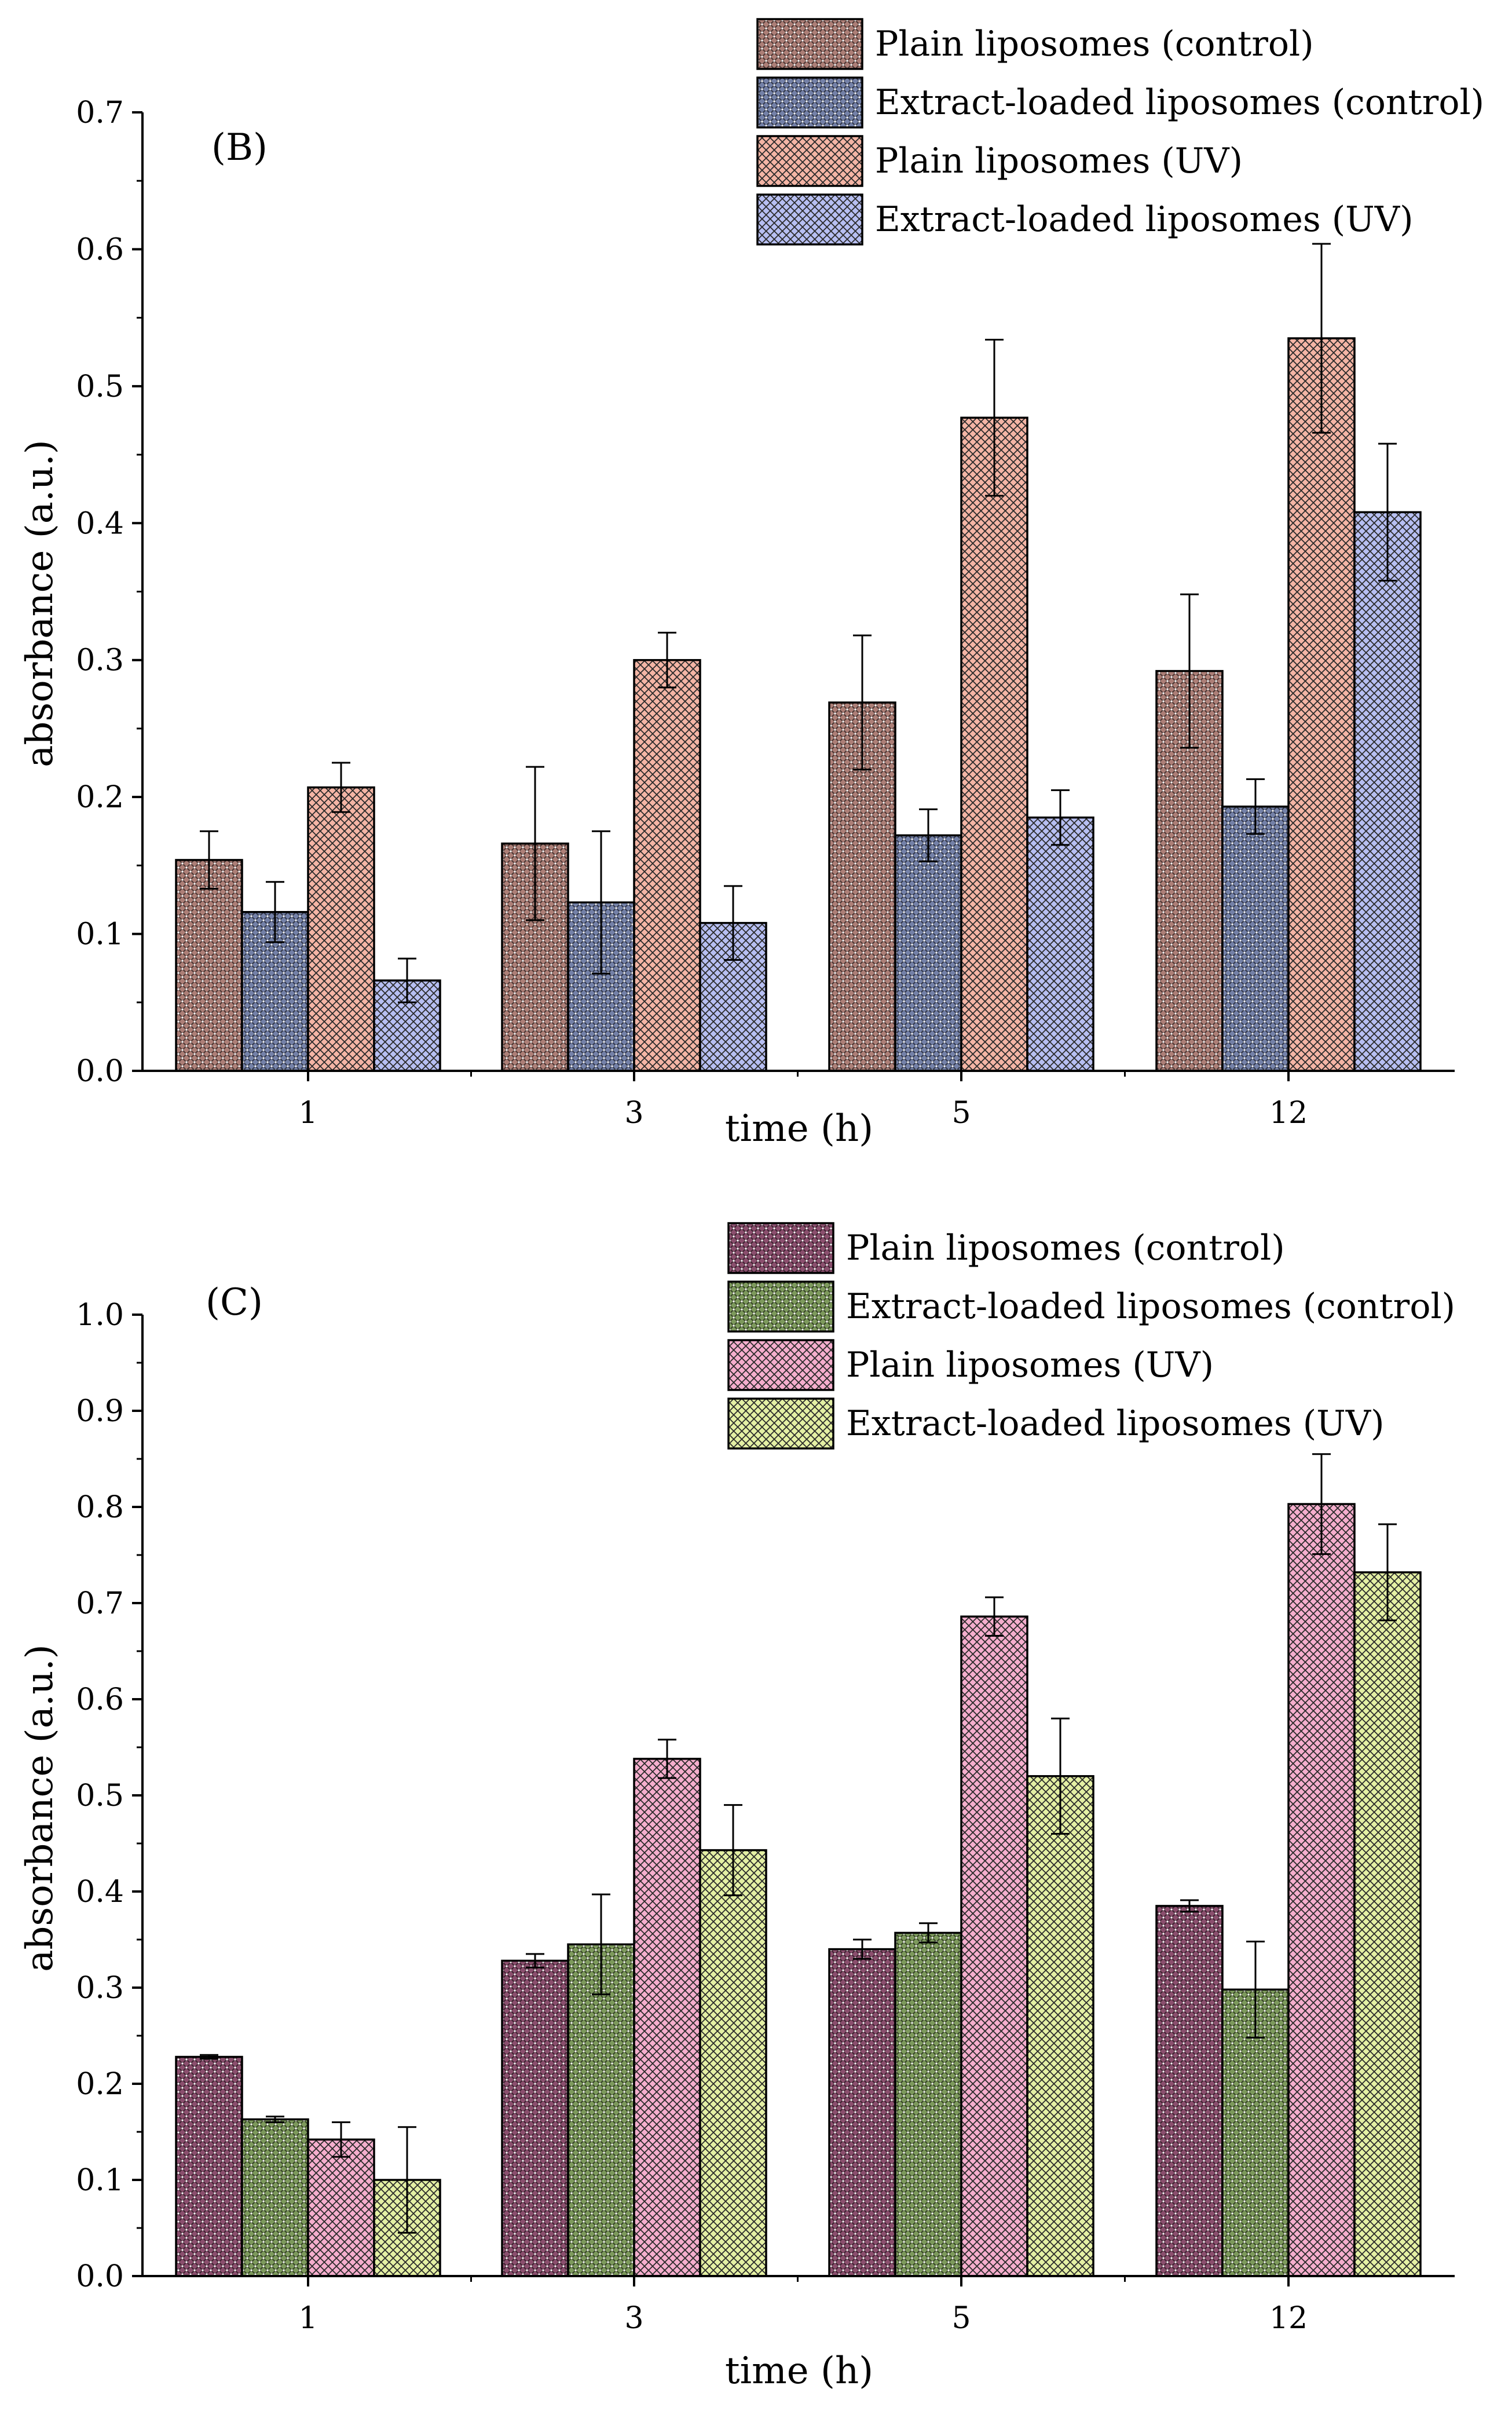 The image size is (1512, 2411). What do you see at coordinates (100, 1700) in the screenshot?
I see `y-tick-label-c: 0.6` at bounding box center [100, 1700].